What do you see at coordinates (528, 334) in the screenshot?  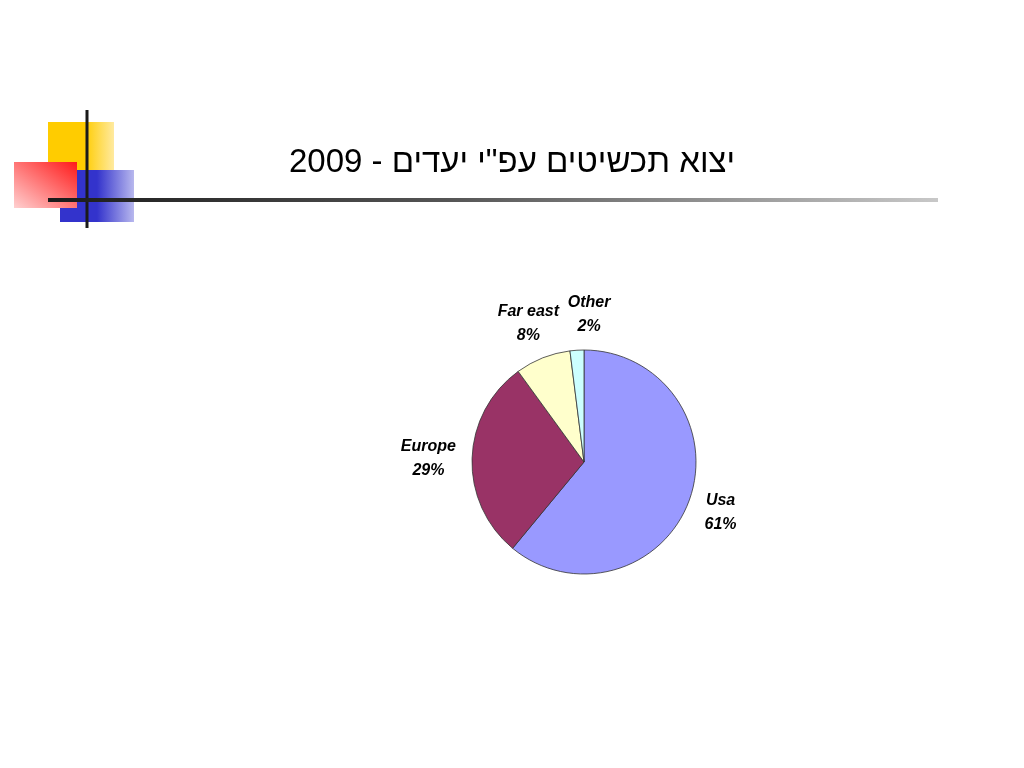 I see `data-label: 8%` at bounding box center [528, 334].